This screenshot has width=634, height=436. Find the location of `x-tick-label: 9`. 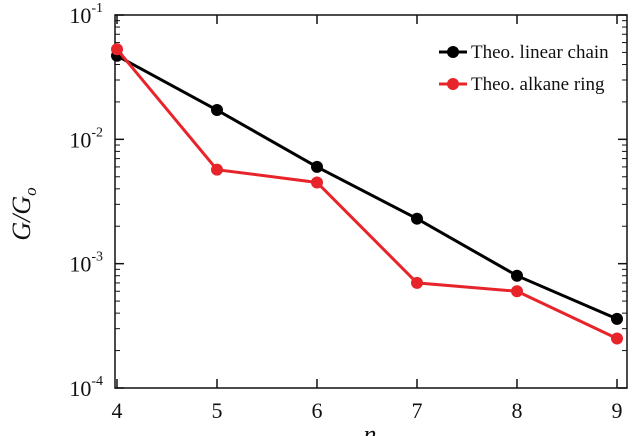

x-tick-label: 9 is located at coordinates (617, 410).